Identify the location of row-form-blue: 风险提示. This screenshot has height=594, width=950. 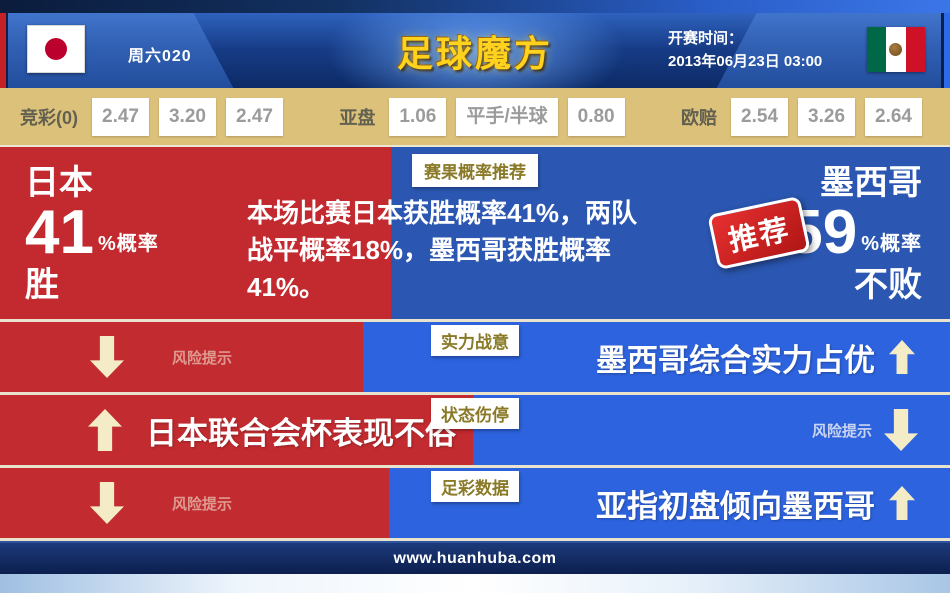
(711, 430).